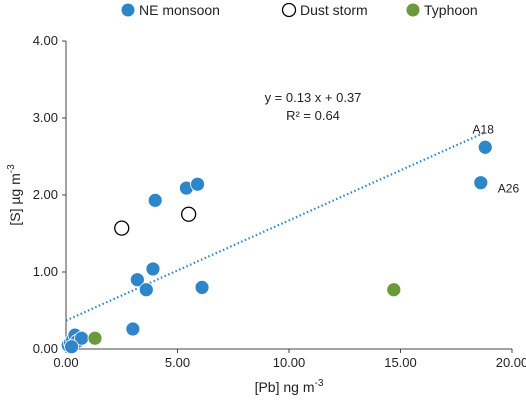 The image size is (526, 404). What do you see at coordinates (45, 117) in the screenshot?
I see `y-tick-label: 3.00` at bounding box center [45, 117].